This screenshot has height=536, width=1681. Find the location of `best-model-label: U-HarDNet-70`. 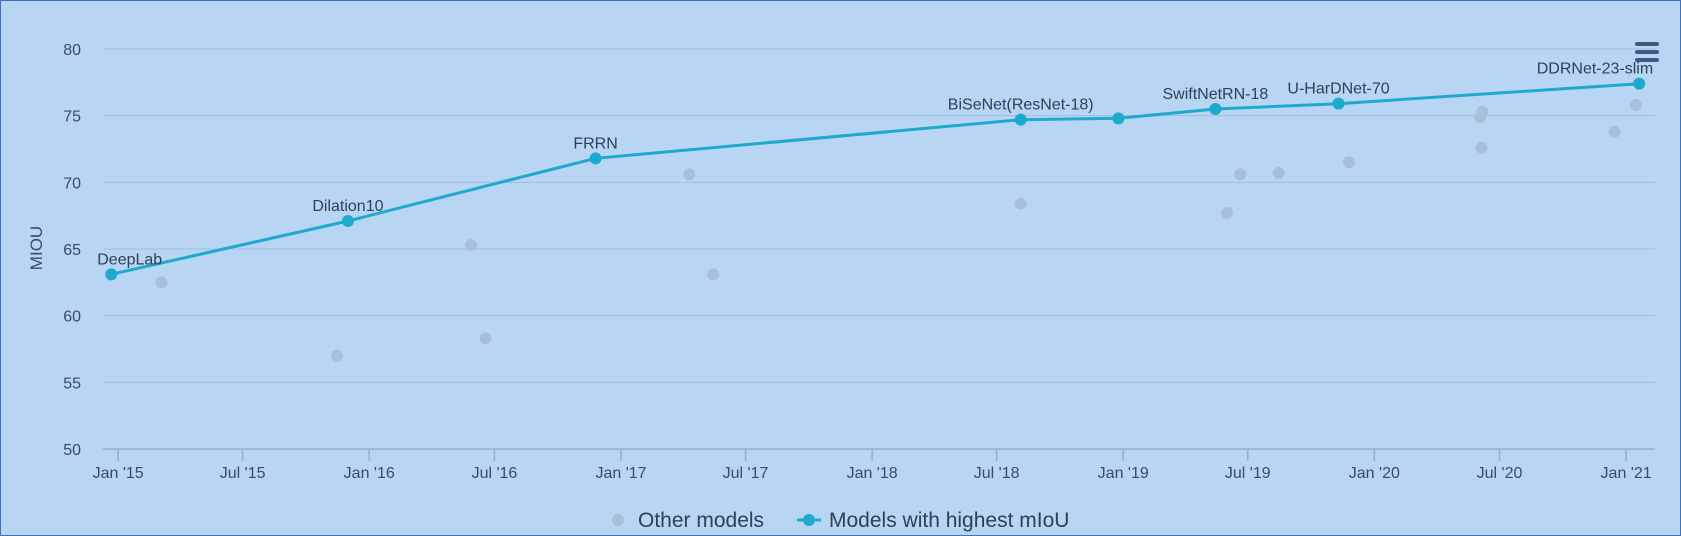

best-model-label: U-HarDNet-70 is located at coordinates (1338, 89).